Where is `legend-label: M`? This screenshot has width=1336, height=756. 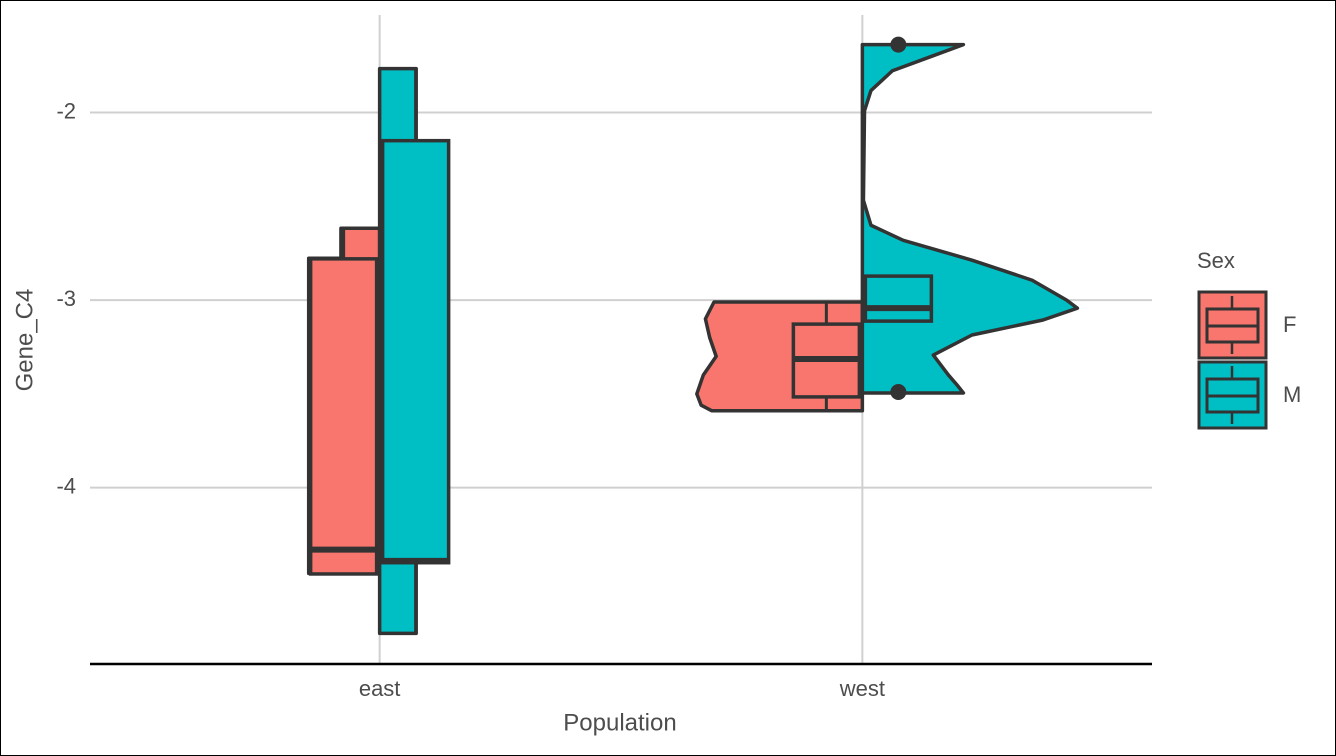 legend-label: M is located at coordinates (1292, 394).